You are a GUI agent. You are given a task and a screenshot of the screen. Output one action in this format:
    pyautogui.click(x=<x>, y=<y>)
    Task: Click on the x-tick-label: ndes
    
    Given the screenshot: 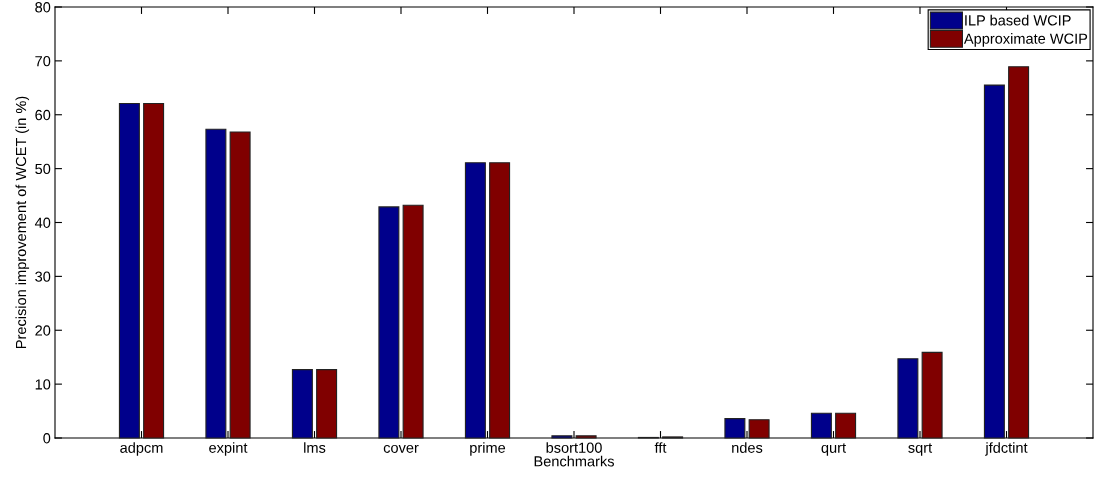 What is the action you would take?
    pyautogui.click(x=747, y=447)
    